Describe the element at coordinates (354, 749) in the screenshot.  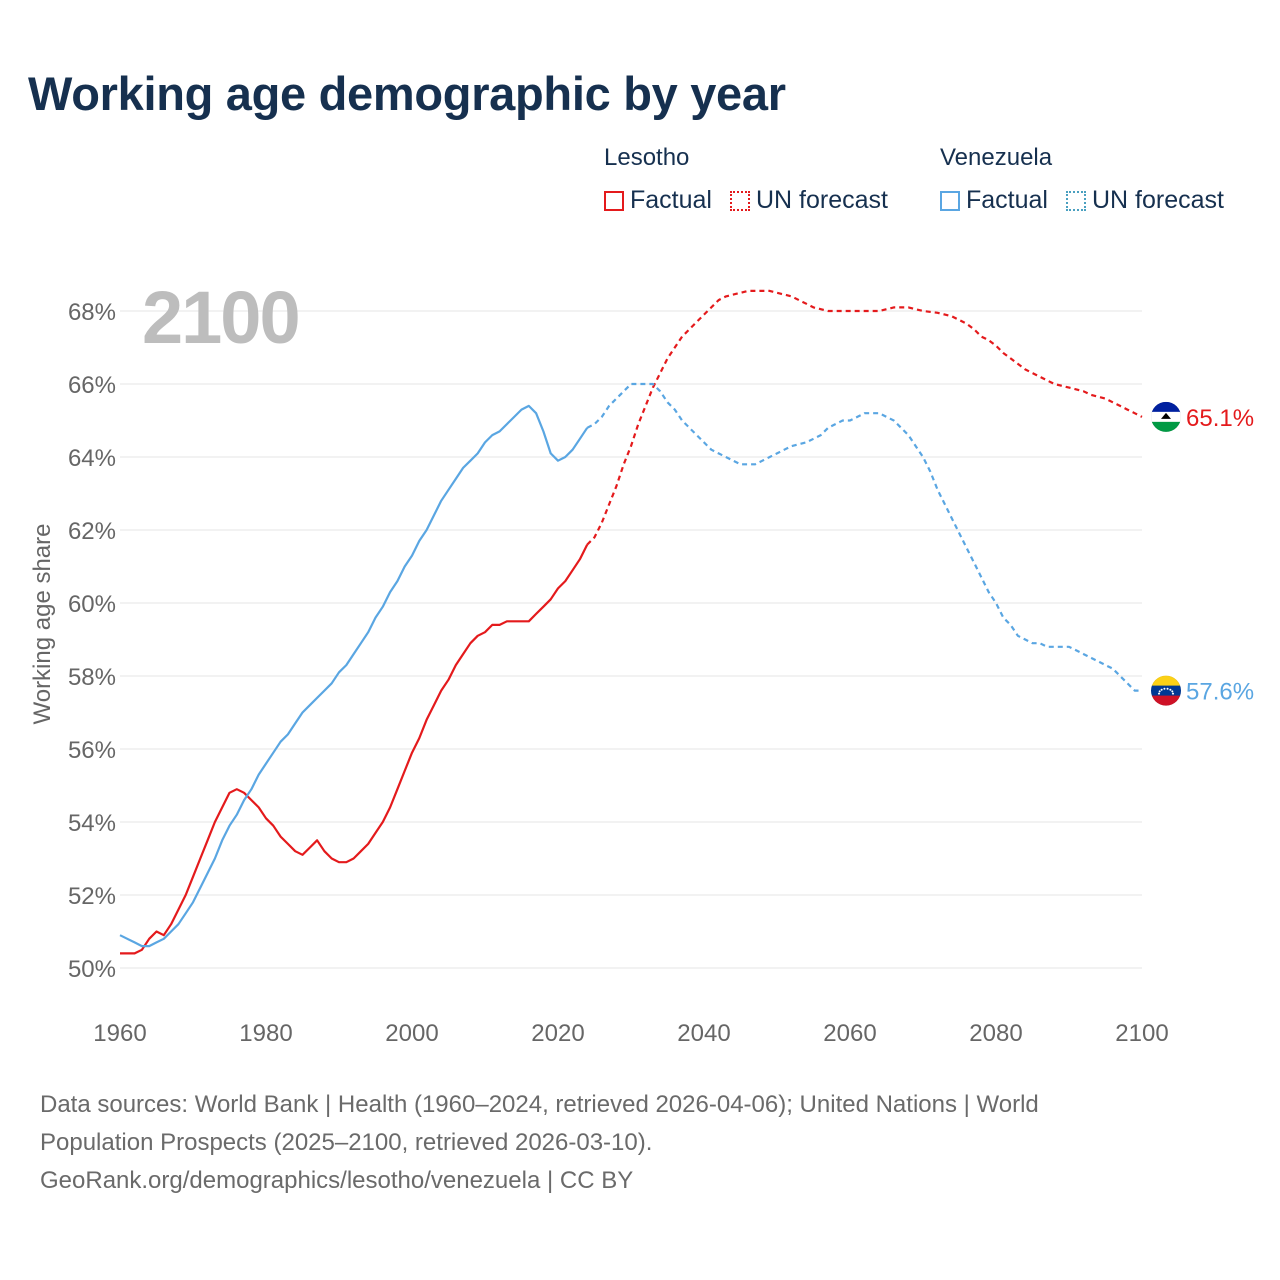
I see `series-line-lesotho-factual` at that location.